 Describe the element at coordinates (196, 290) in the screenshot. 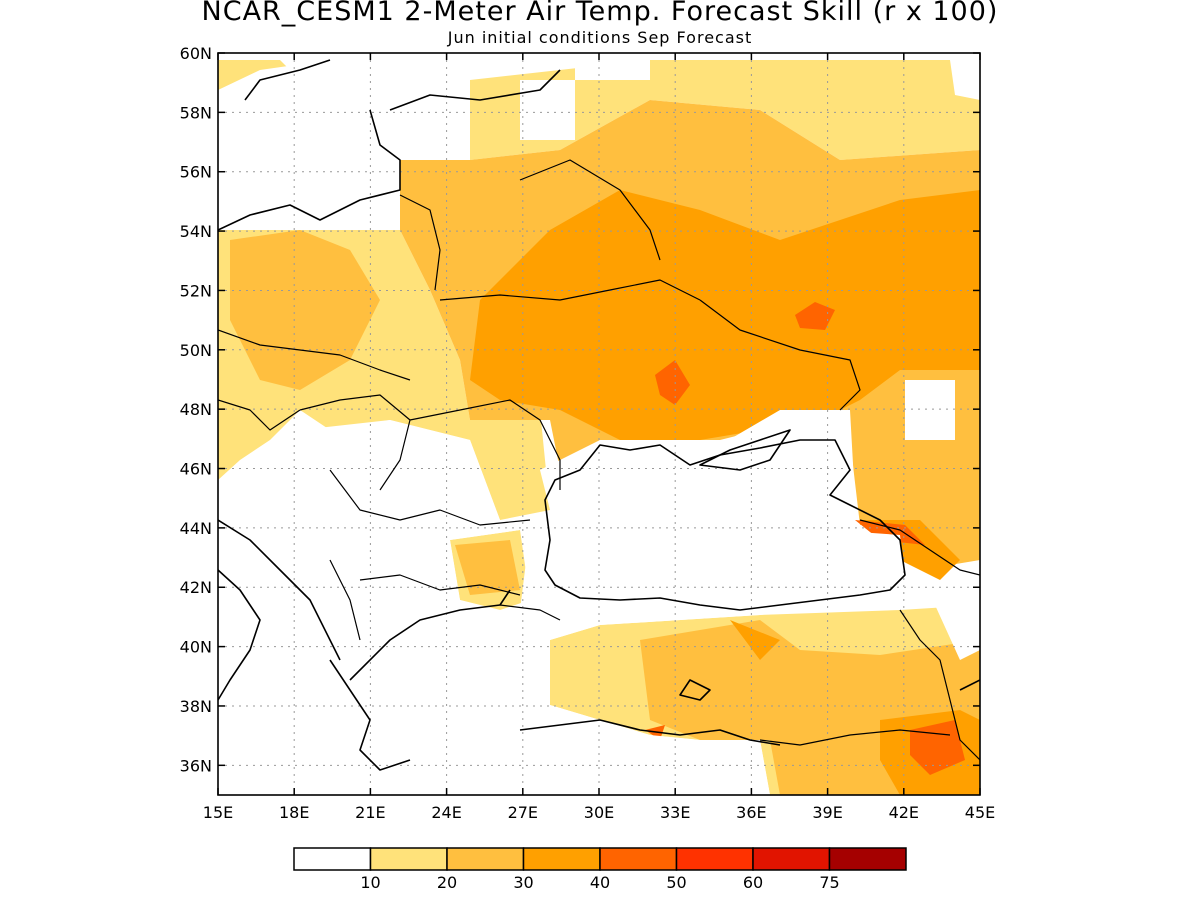

I see `lat-tick-label: 52N` at that location.